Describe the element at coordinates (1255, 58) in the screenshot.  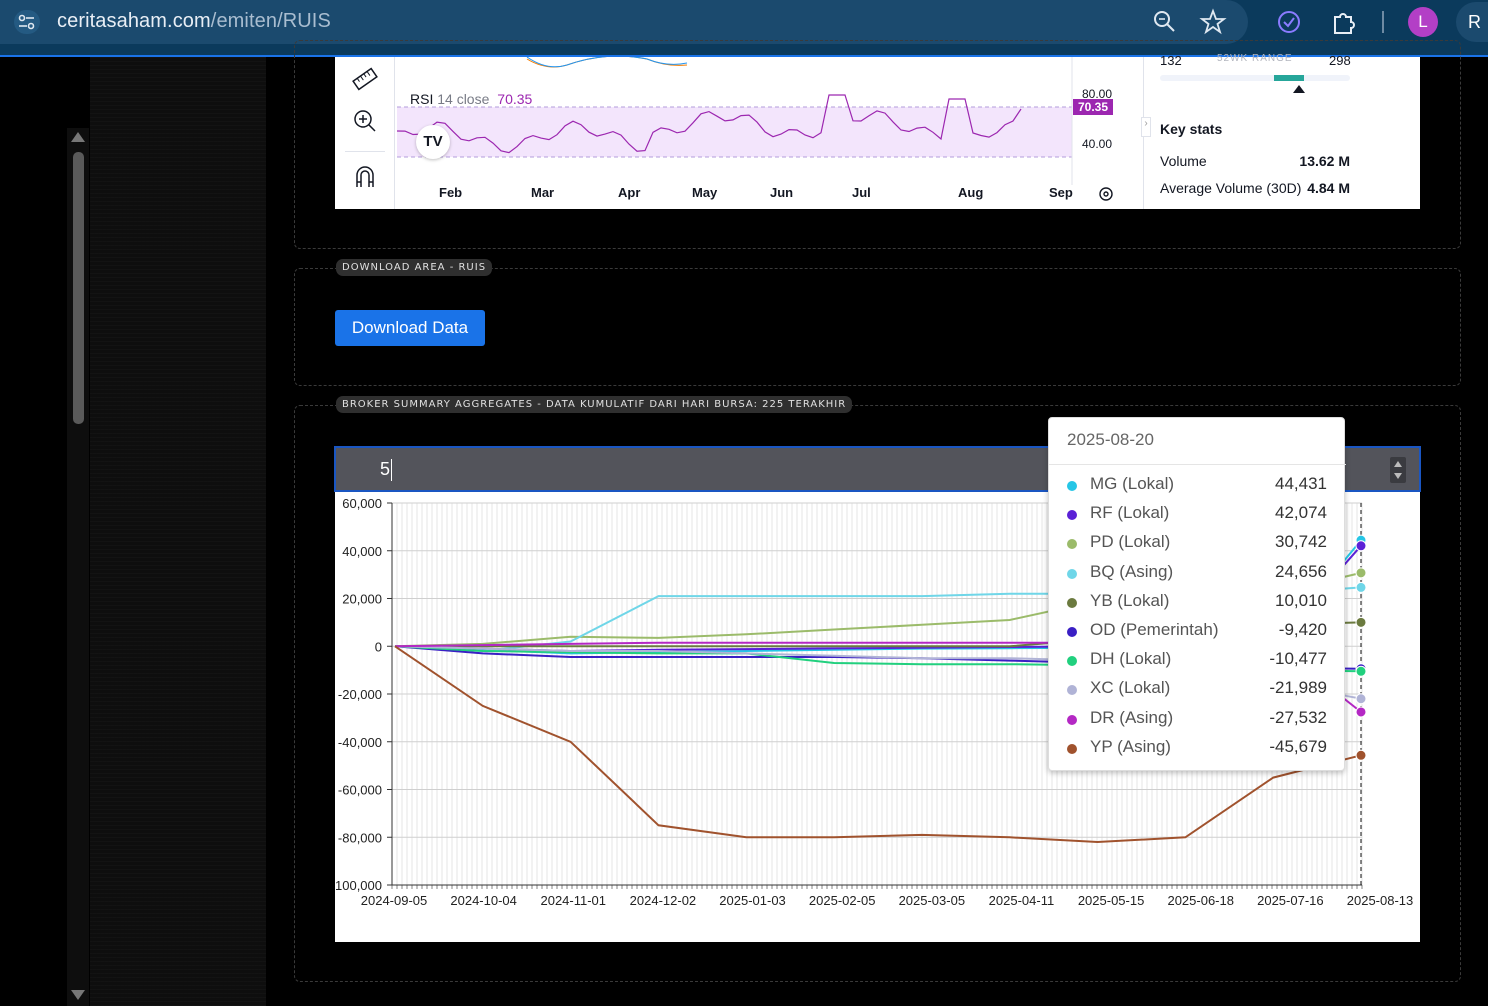
I see `range-label: 52WK RANGE` at that location.